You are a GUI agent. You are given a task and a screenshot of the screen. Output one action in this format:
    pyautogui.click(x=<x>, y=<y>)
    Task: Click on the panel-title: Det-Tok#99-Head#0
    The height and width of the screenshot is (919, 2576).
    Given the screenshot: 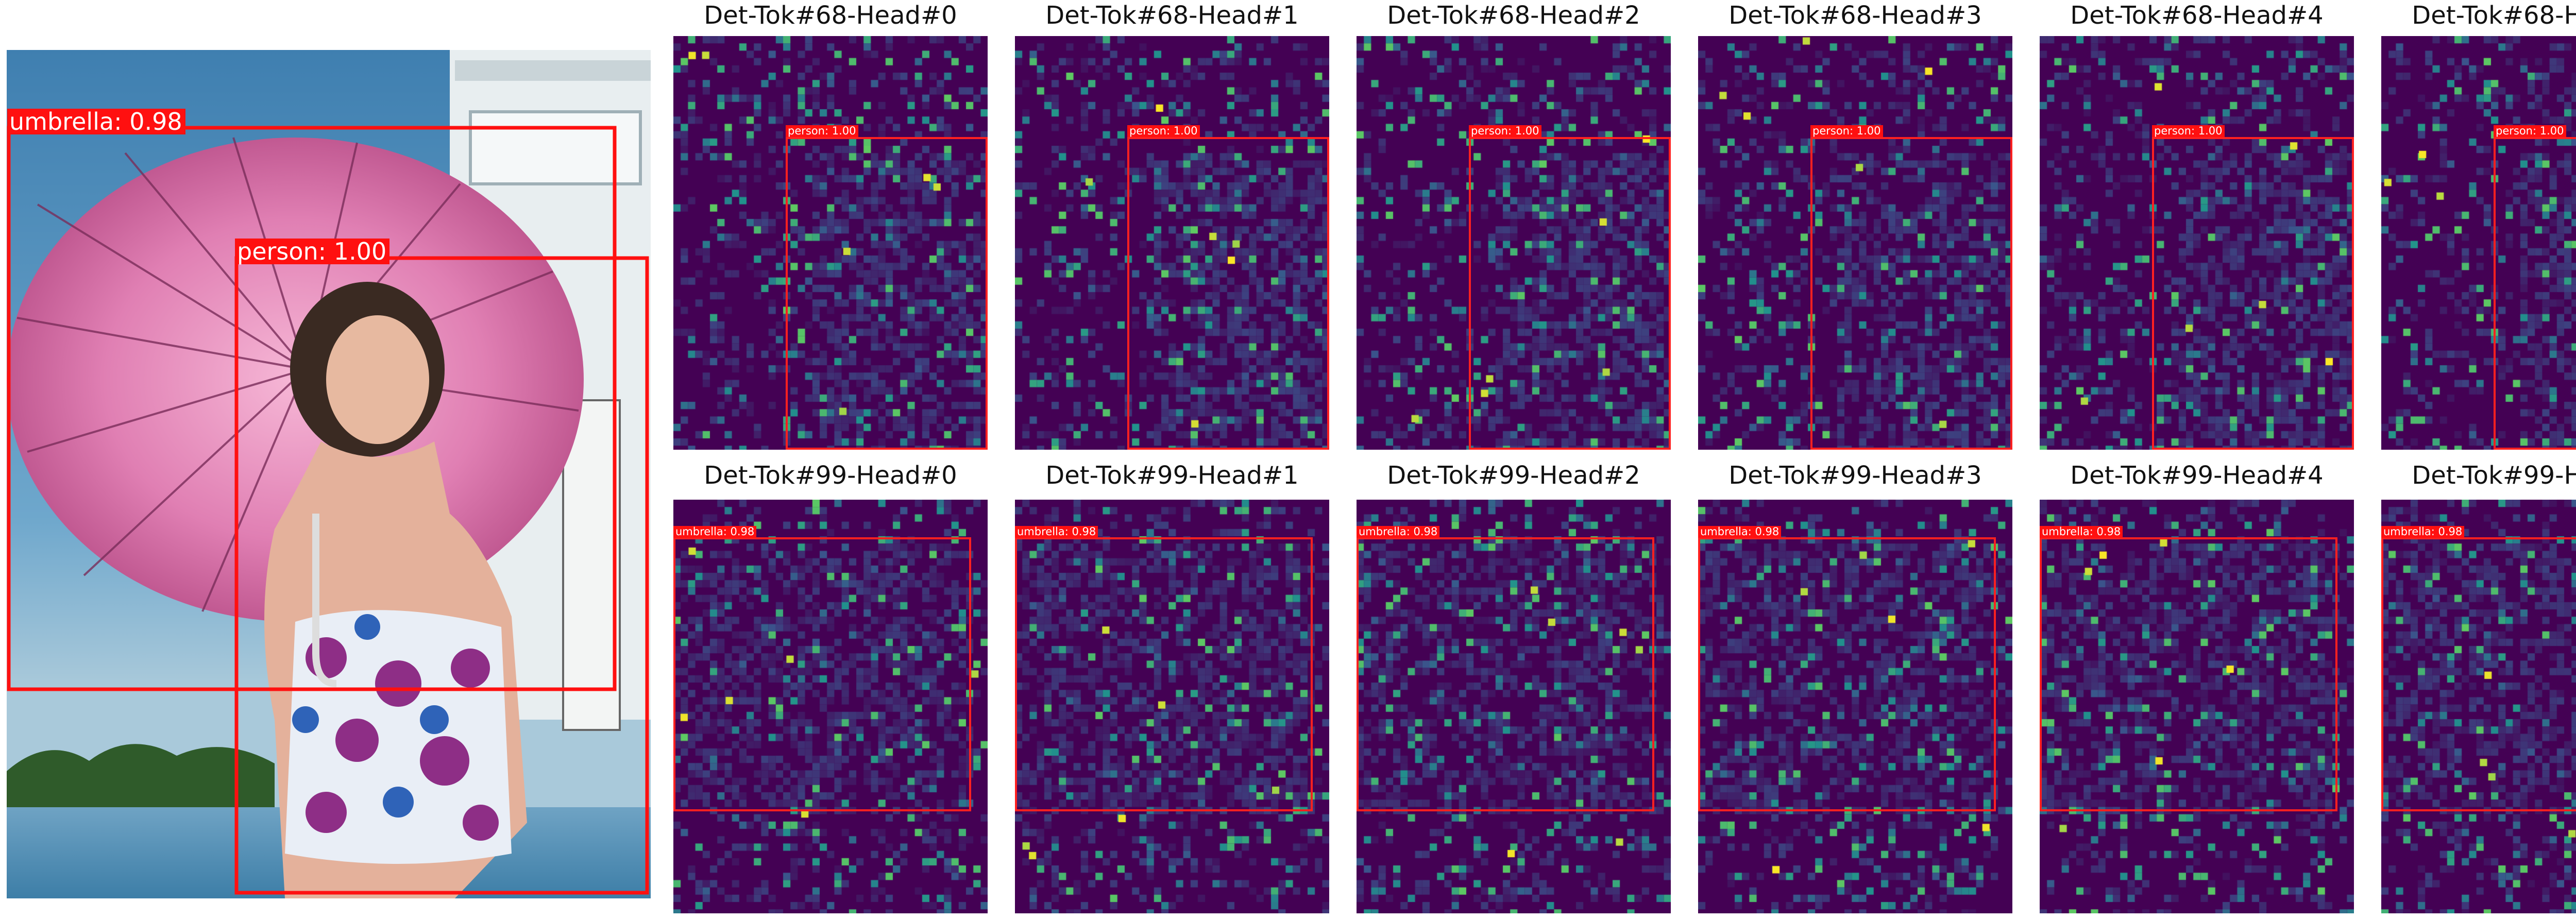 What is the action you would take?
    pyautogui.click(x=830, y=475)
    